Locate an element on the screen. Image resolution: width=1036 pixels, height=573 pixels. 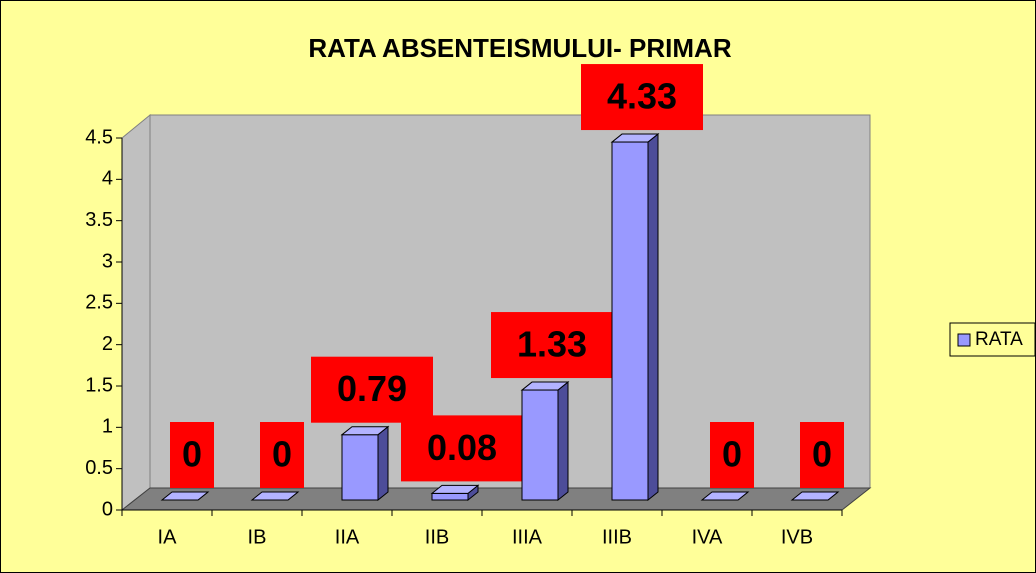
y-tick-label: 0.5 is located at coordinates (99, 468).